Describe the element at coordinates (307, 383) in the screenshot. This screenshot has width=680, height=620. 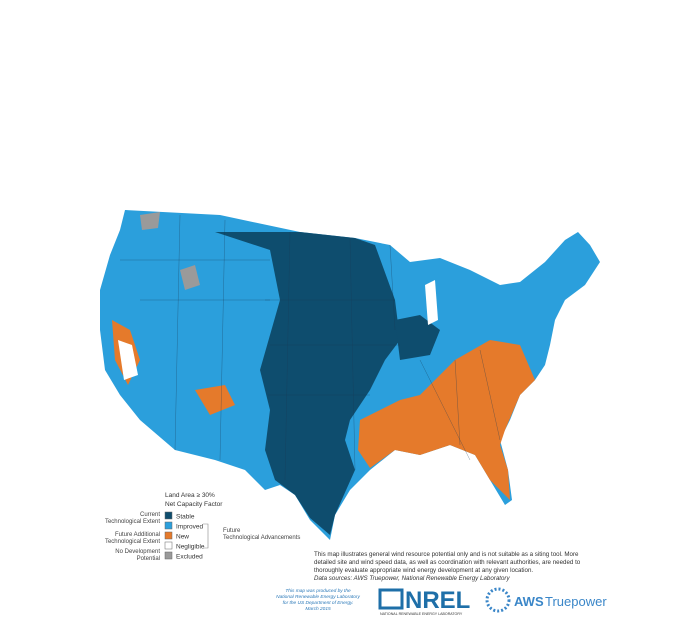
I see `region-stable` at that location.